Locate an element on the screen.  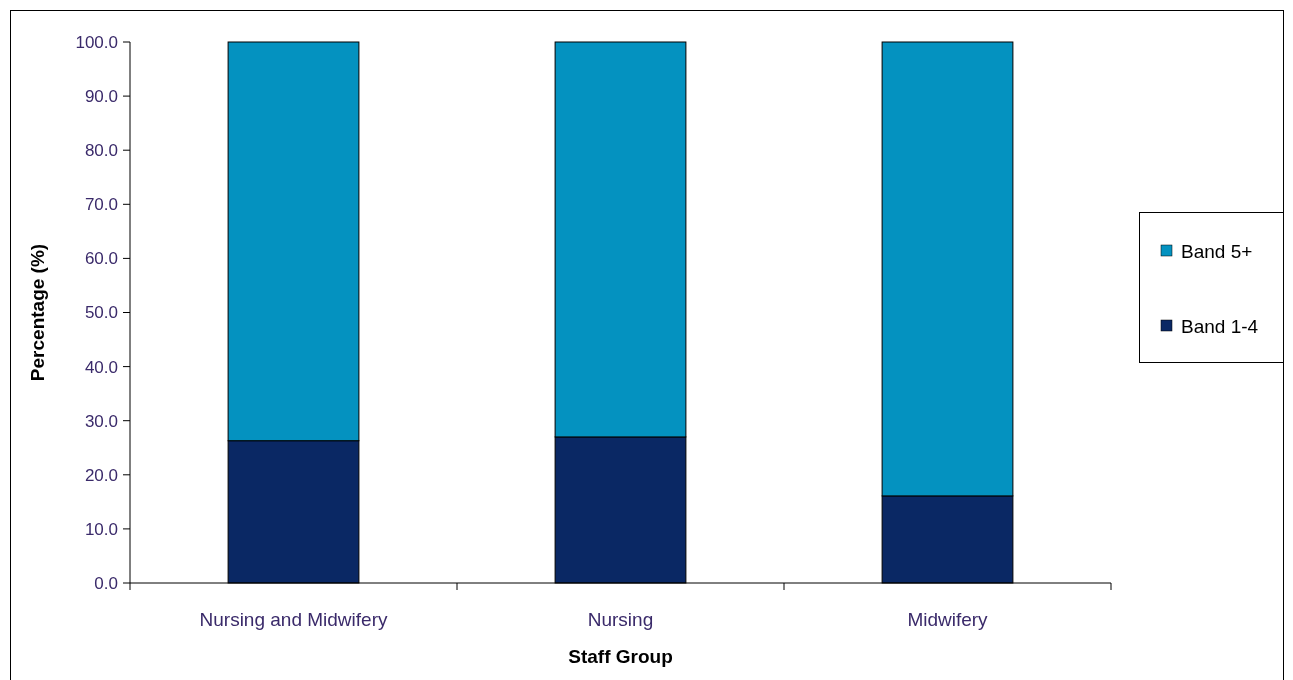
y-tick-label: 80.0 is located at coordinates (101, 151).